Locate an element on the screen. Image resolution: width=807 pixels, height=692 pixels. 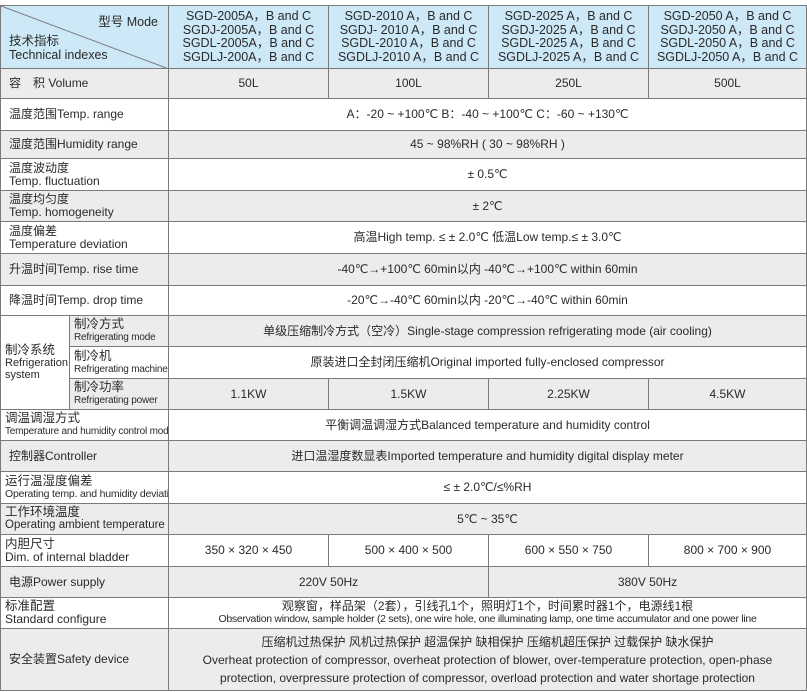
rows-temp-homogeneity-label-zh: 温度均匀度 is located at coordinates (39, 199).